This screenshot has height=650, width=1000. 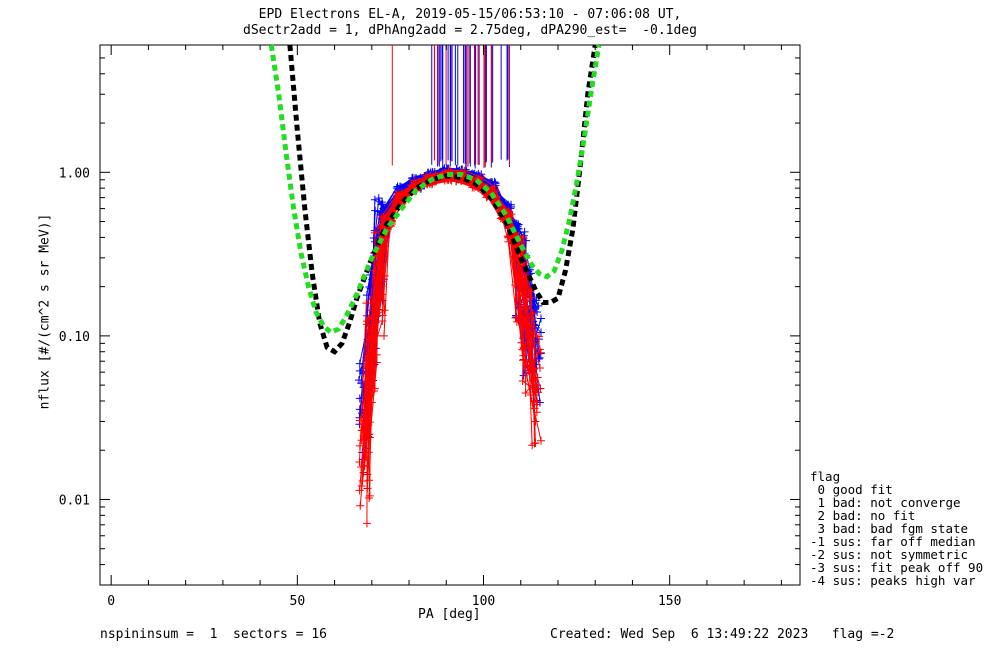 I want to click on legend-item: -4 sus: peaks high var, so click(x=893, y=580).